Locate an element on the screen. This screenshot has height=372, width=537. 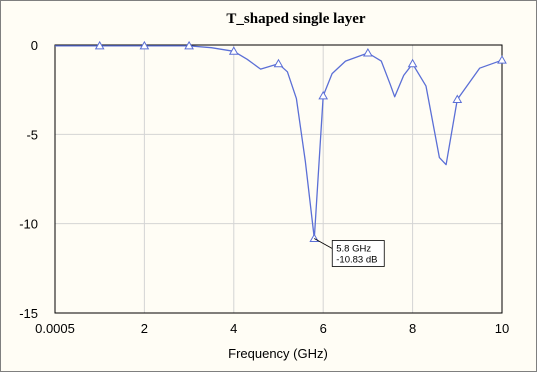
x-tick-label: 8 is located at coordinates (412, 328).